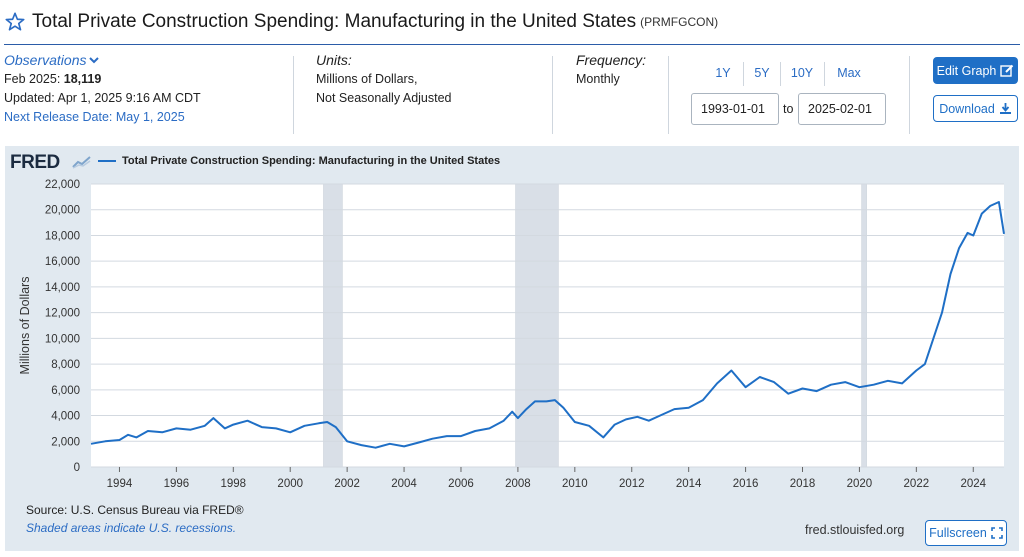  I want to click on x-tick-label: 2016, so click(746, 484).